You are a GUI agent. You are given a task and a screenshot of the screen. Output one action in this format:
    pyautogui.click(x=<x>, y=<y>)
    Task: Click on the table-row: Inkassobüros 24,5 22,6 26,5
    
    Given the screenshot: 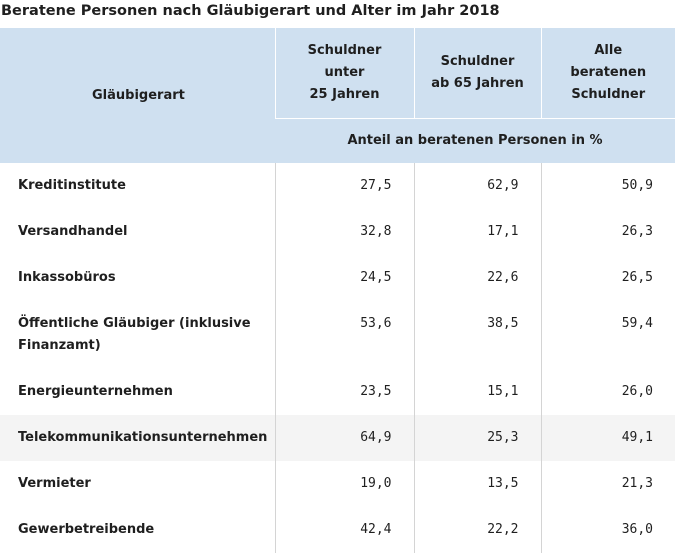 What is the action you would take?
    pyautogui.click(x=337, y=278)
    